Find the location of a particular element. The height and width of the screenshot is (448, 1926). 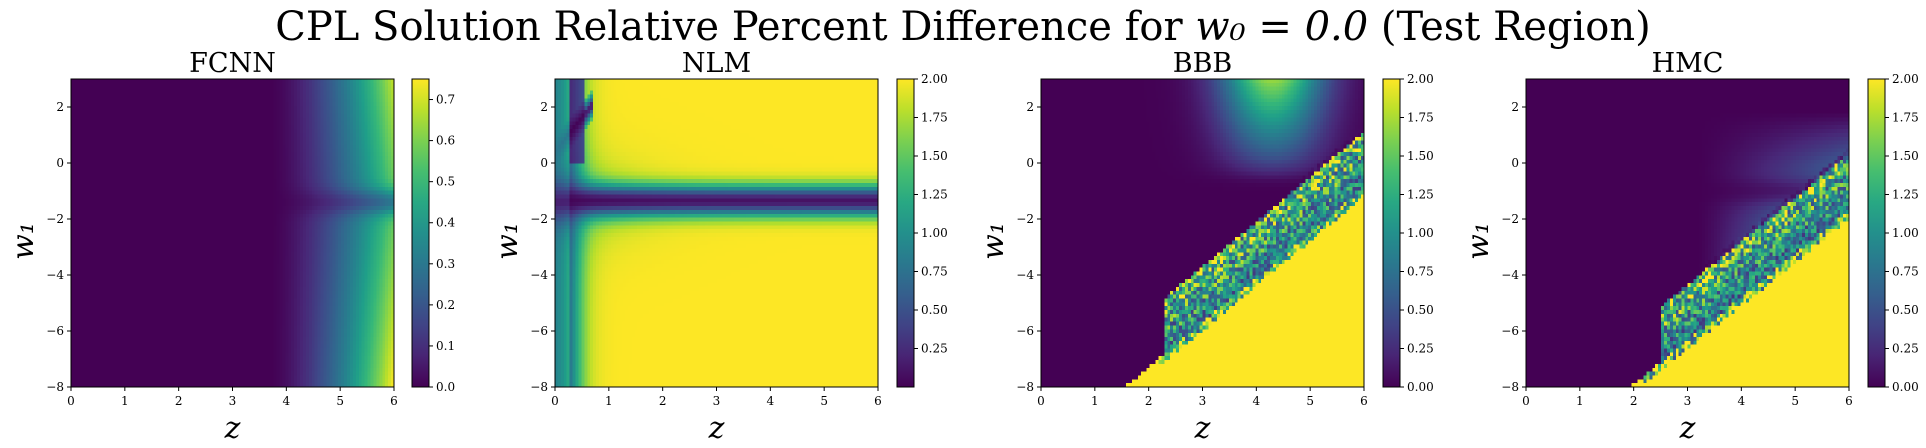

colorbar-tick-label: 0.3 is located at coordinates (445, 264).